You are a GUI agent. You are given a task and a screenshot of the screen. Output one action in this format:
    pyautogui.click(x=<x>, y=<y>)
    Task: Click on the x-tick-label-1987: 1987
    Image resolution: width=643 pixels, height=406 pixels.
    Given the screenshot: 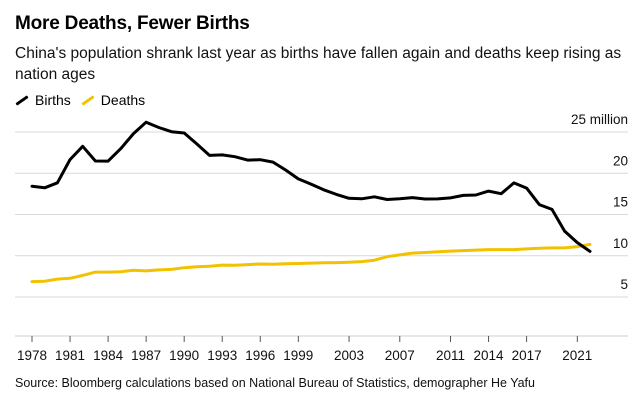 What is the action you would take?
    pyautogui.click(x=146, y=355)
    